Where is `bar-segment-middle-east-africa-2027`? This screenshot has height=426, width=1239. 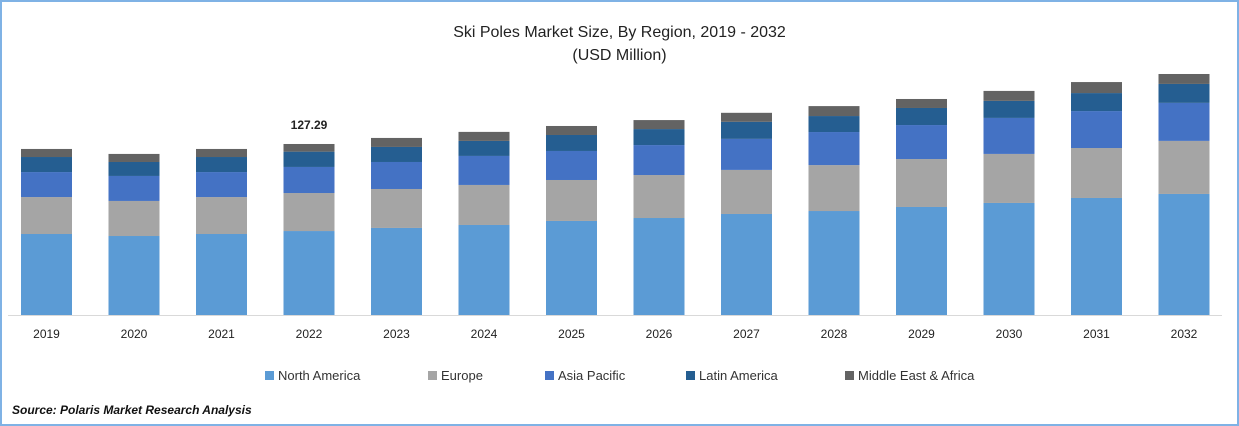
bar-segment-middle-east-africa-2027 is located at coordinates (746, 117).